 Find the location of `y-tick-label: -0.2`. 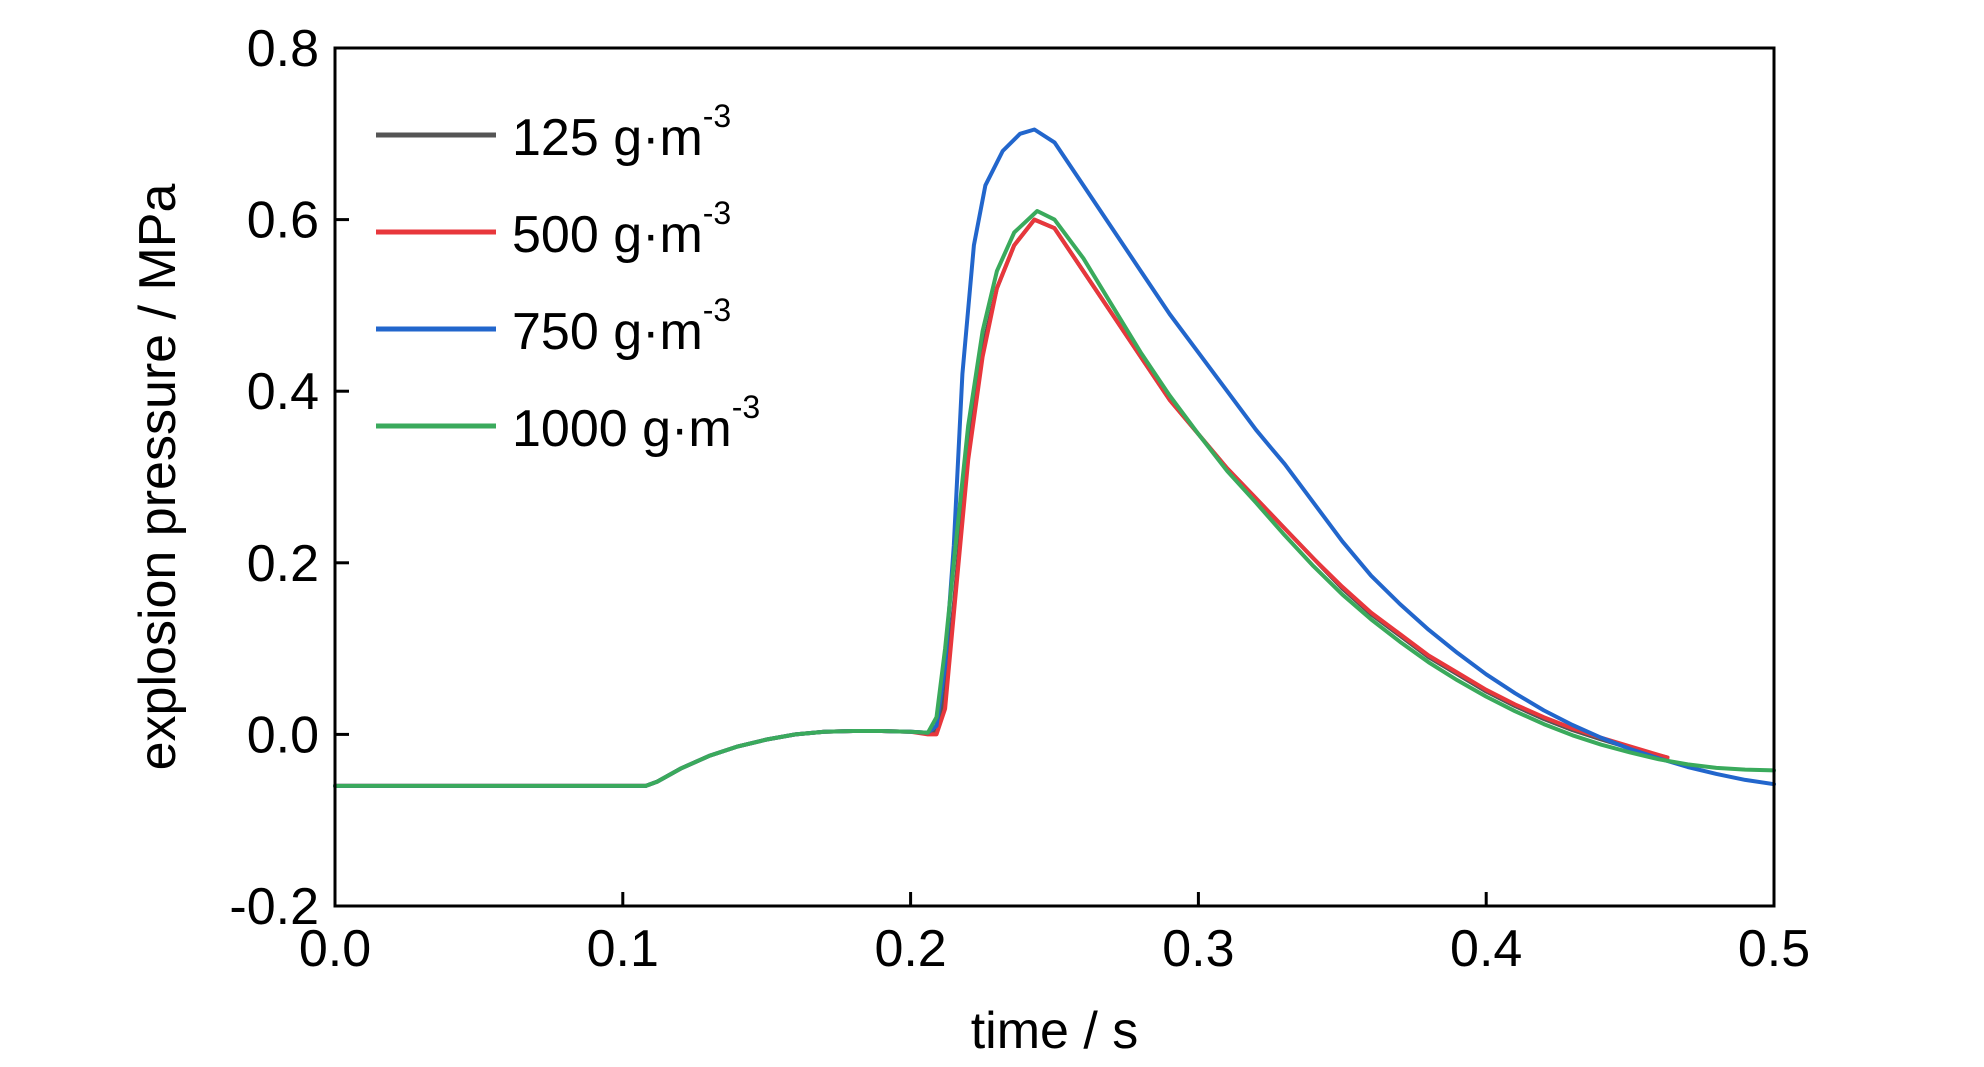

y-tick-label: -0.2 is located at coordinates (274, 907).